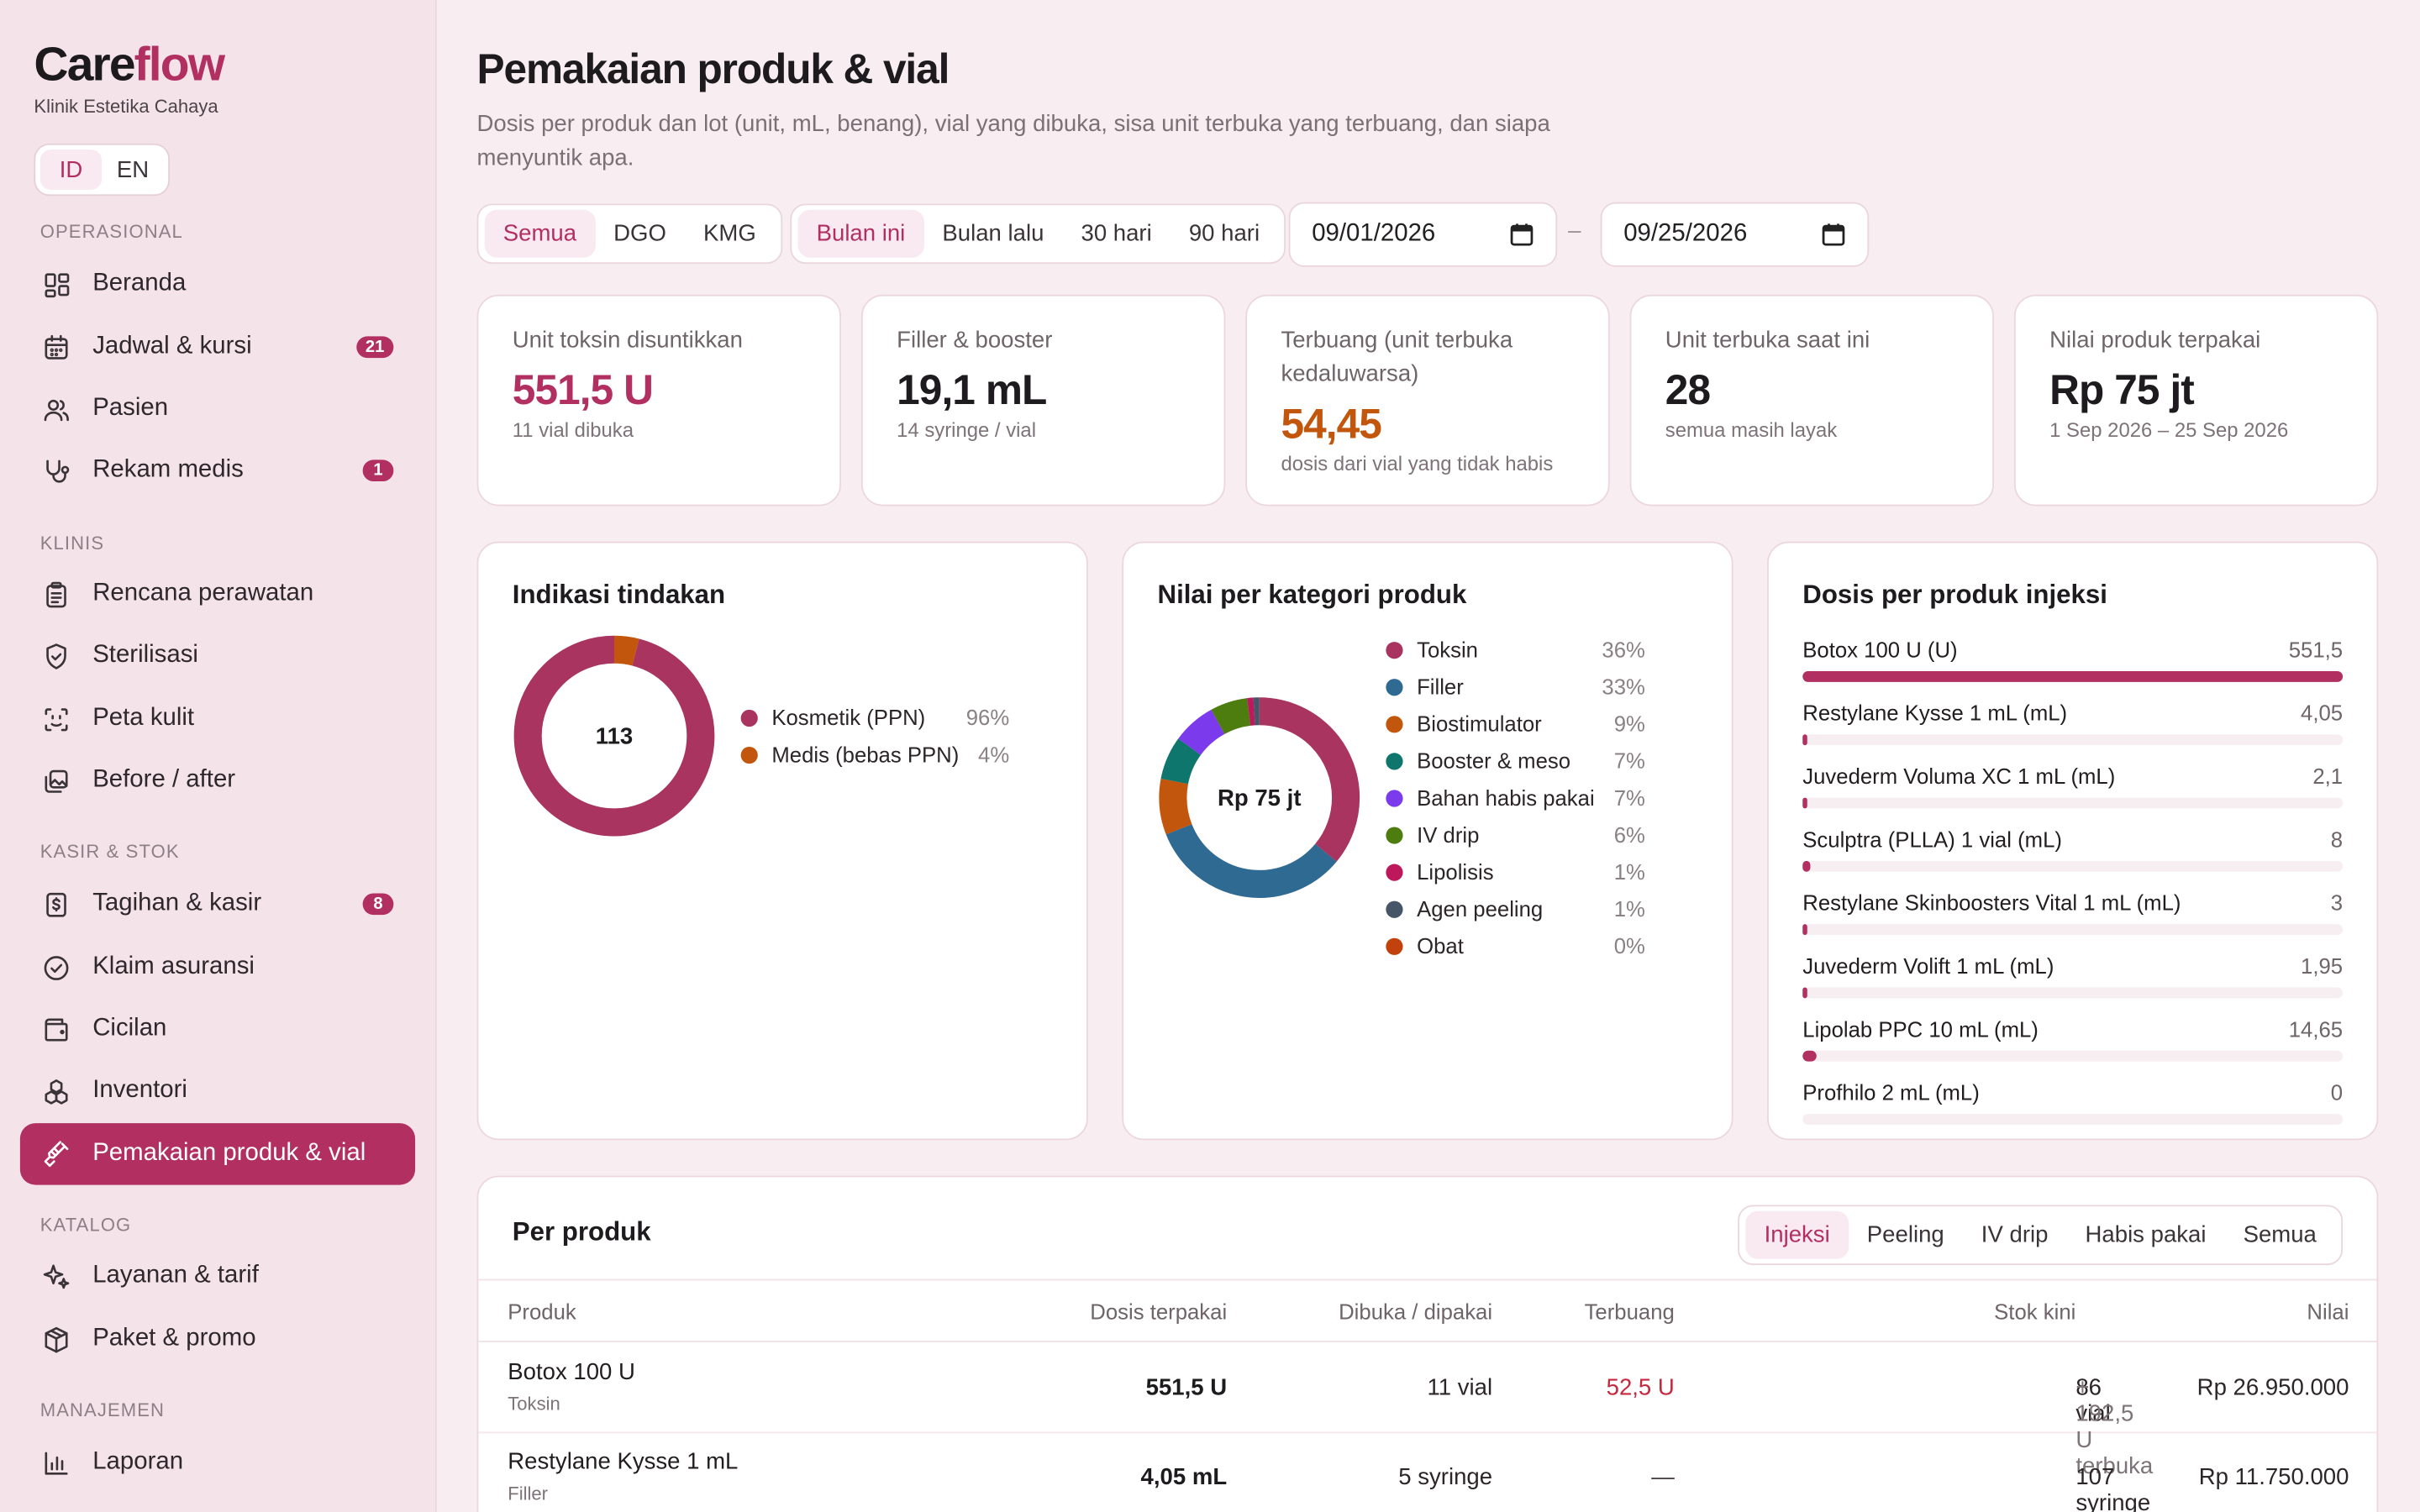  What do you see at coordinates (1116, 233) in the screenshot?
I see `period-30-hari: 30 hari` at bounding box center [1116, 233].